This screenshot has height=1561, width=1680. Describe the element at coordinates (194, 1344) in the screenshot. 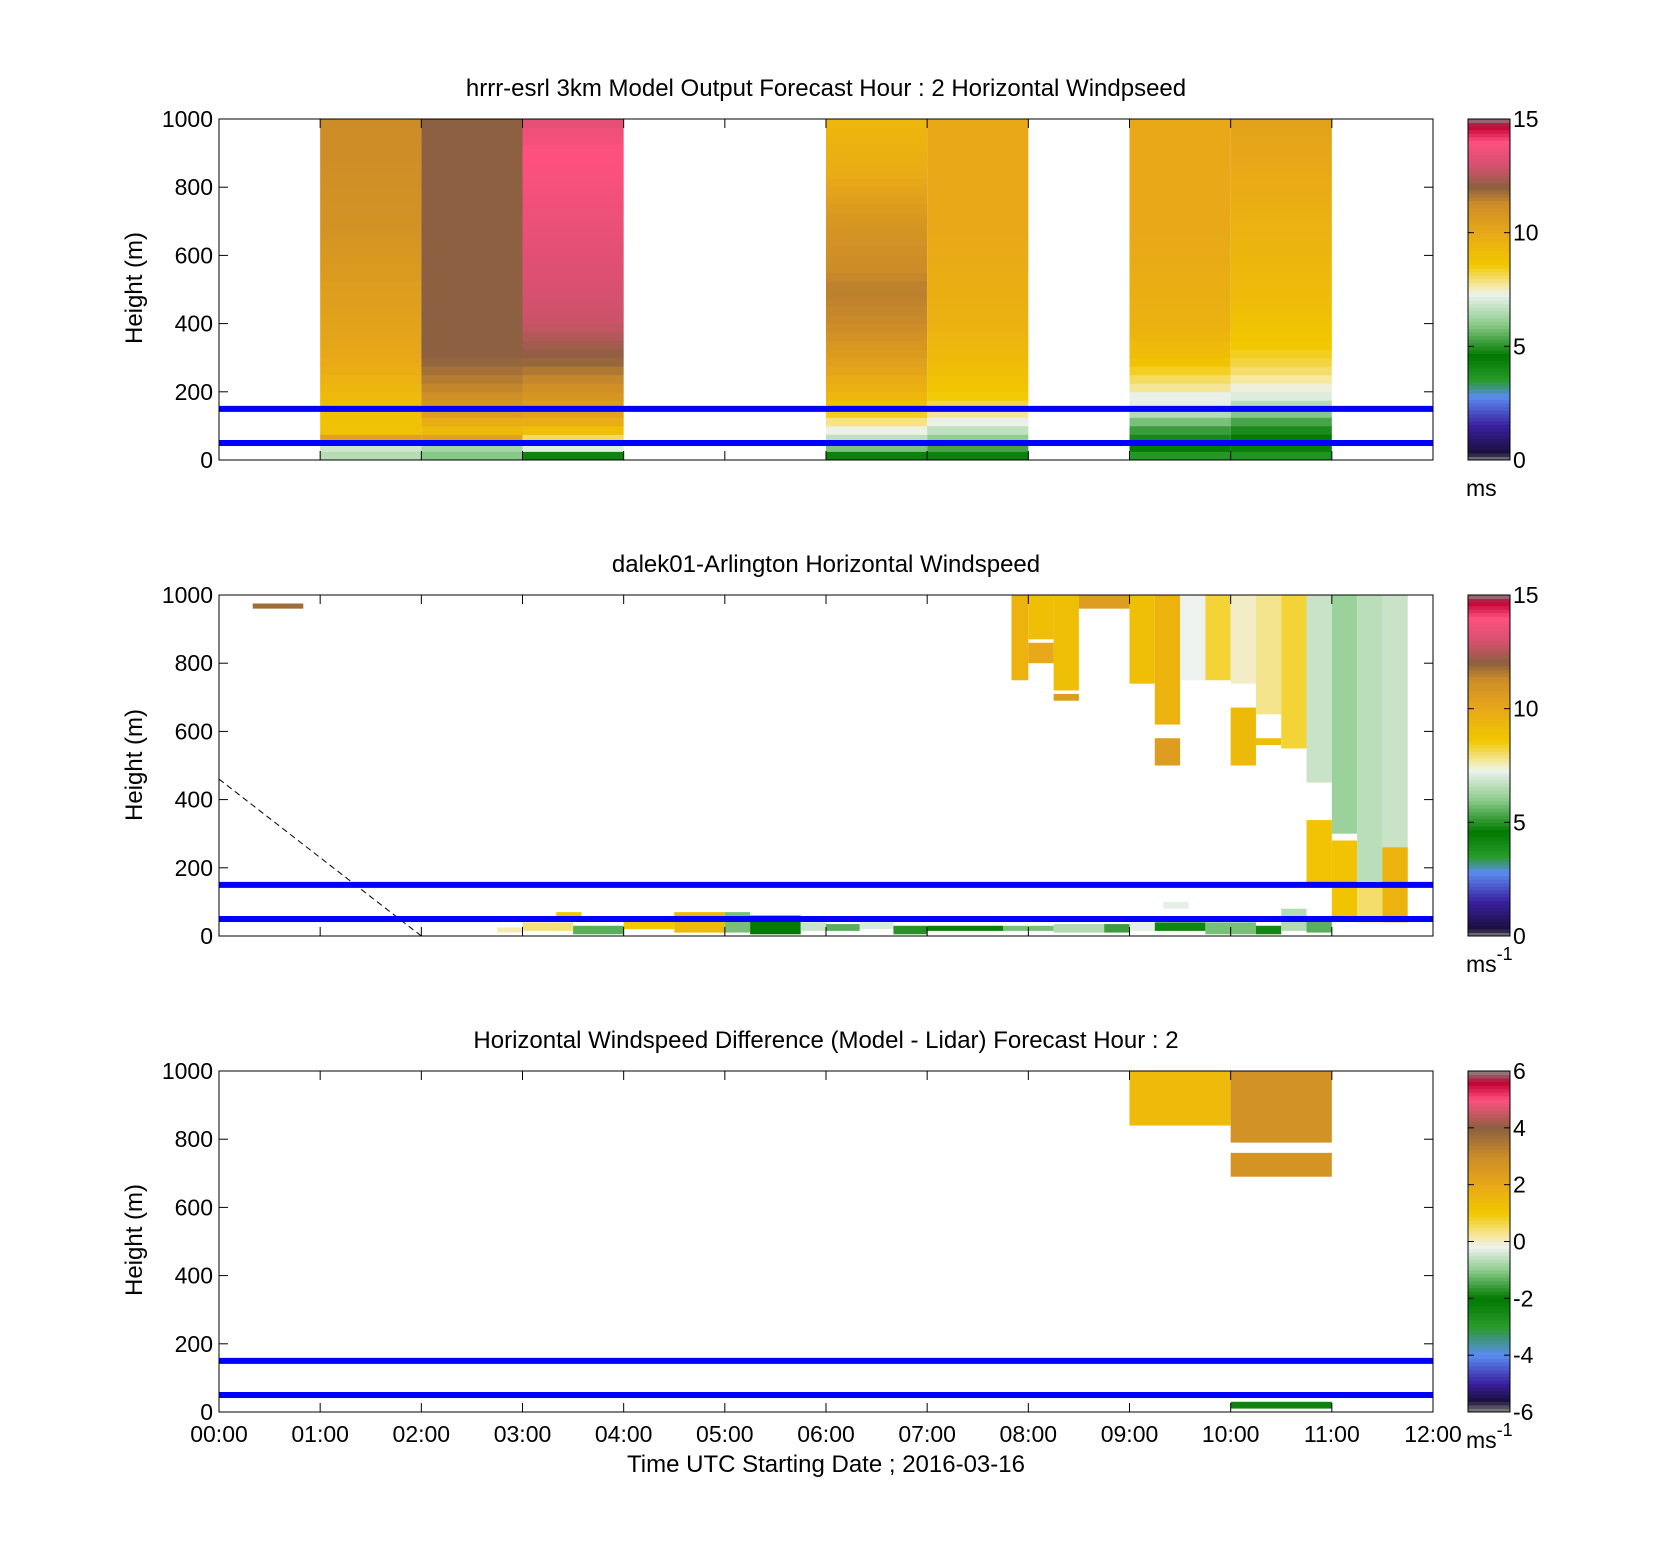

I see `y-tick-label: 200` at that location.